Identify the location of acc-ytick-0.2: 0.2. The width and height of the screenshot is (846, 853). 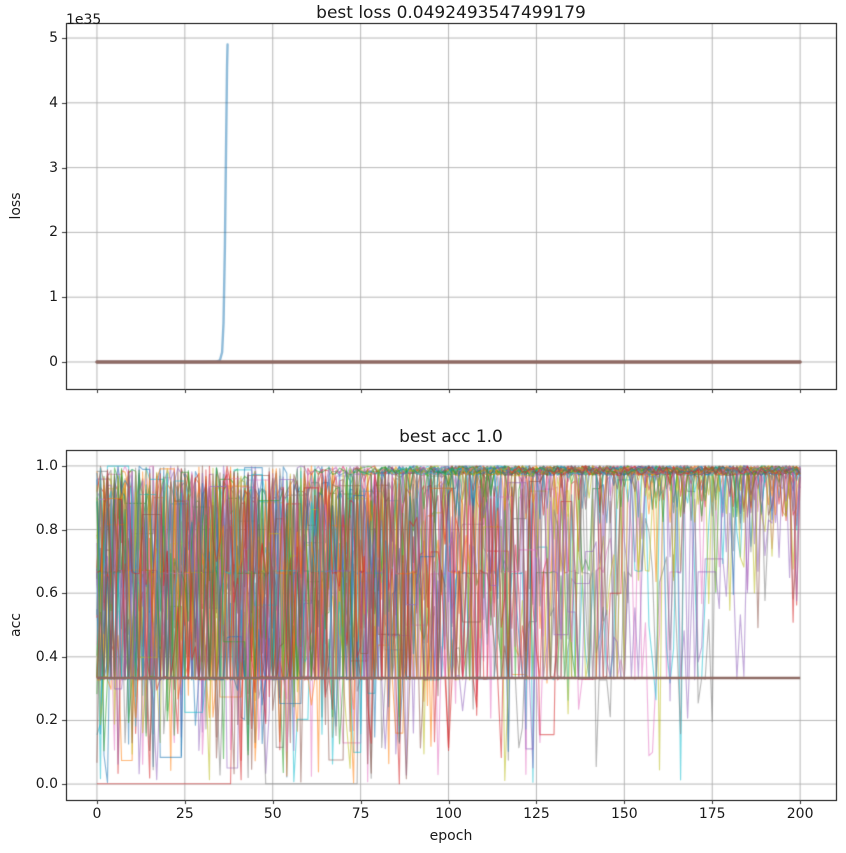
(46, 720).